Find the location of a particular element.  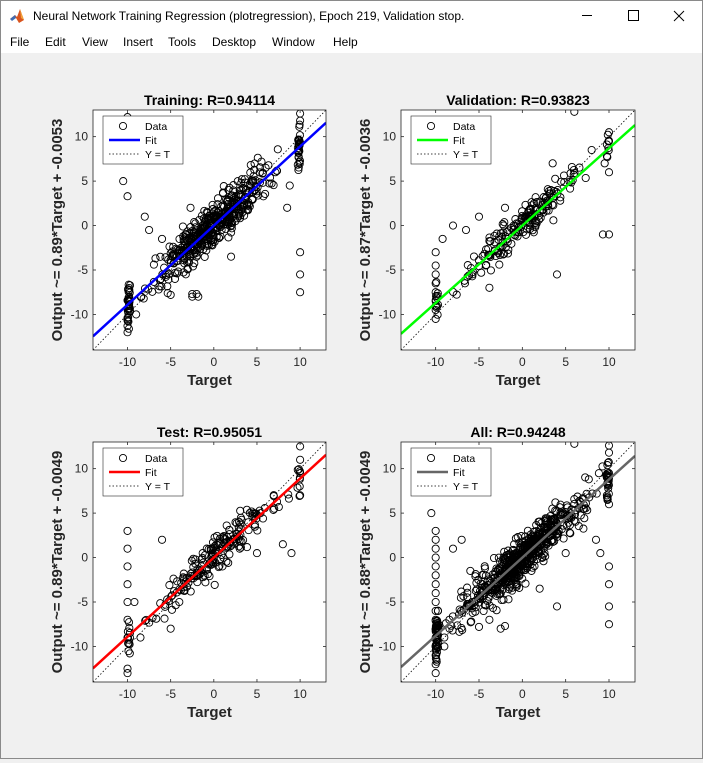

menu-view: View is located at coordinates (95, 42).